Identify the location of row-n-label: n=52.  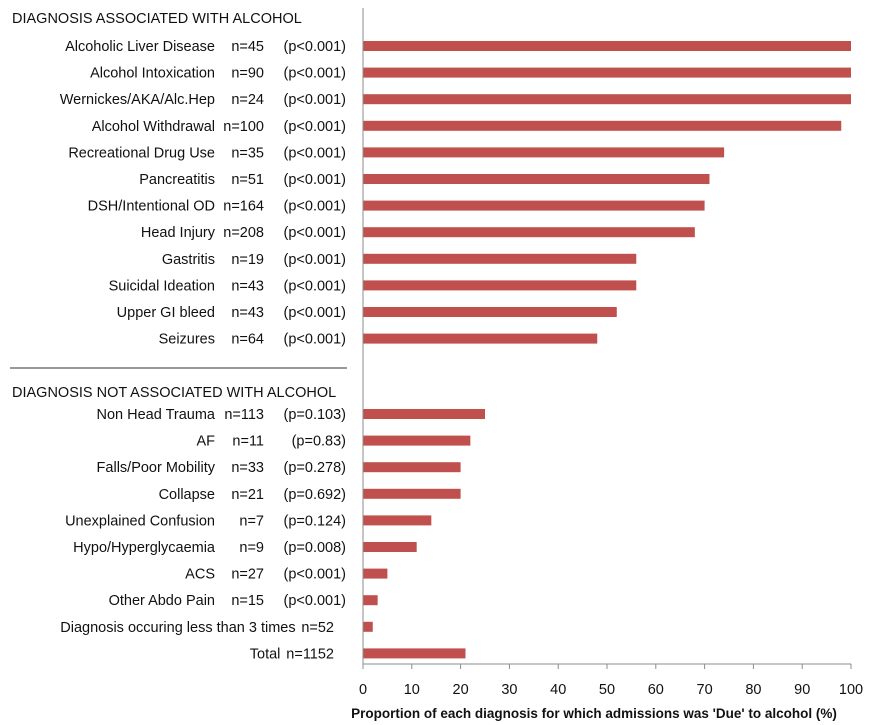
(317, 628).